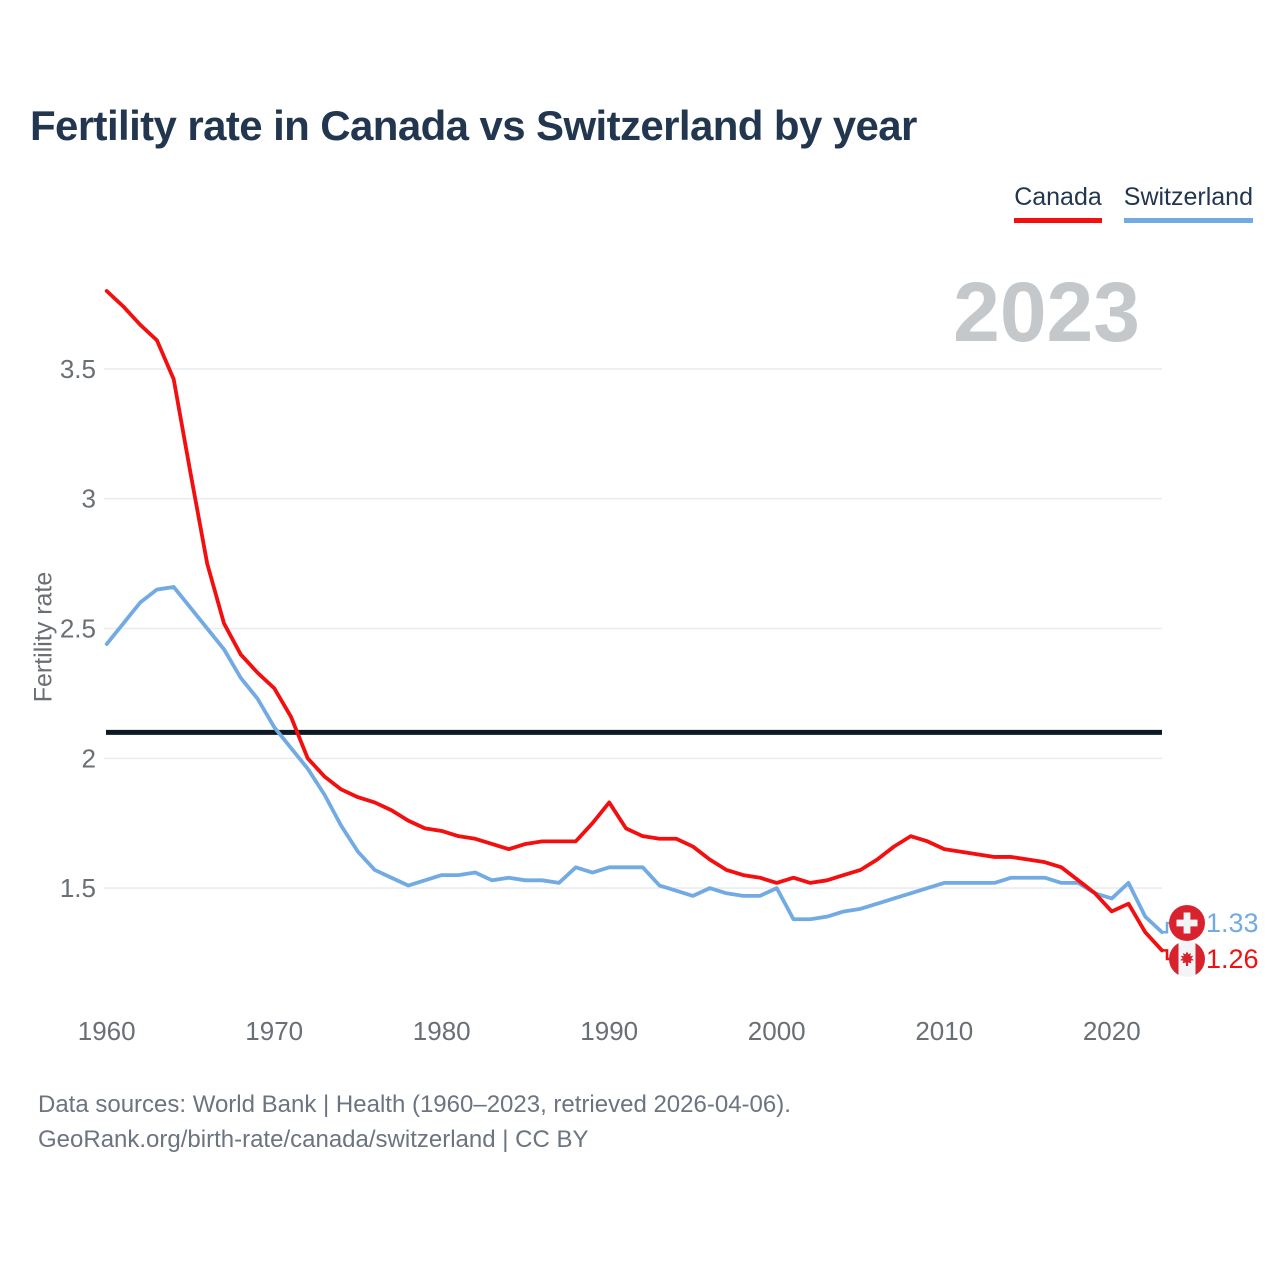  What do you see at coordinates (43, 637) in the screenshot?
I see `y-axis-title: Fertility rate` at bounding box center [43, 637].